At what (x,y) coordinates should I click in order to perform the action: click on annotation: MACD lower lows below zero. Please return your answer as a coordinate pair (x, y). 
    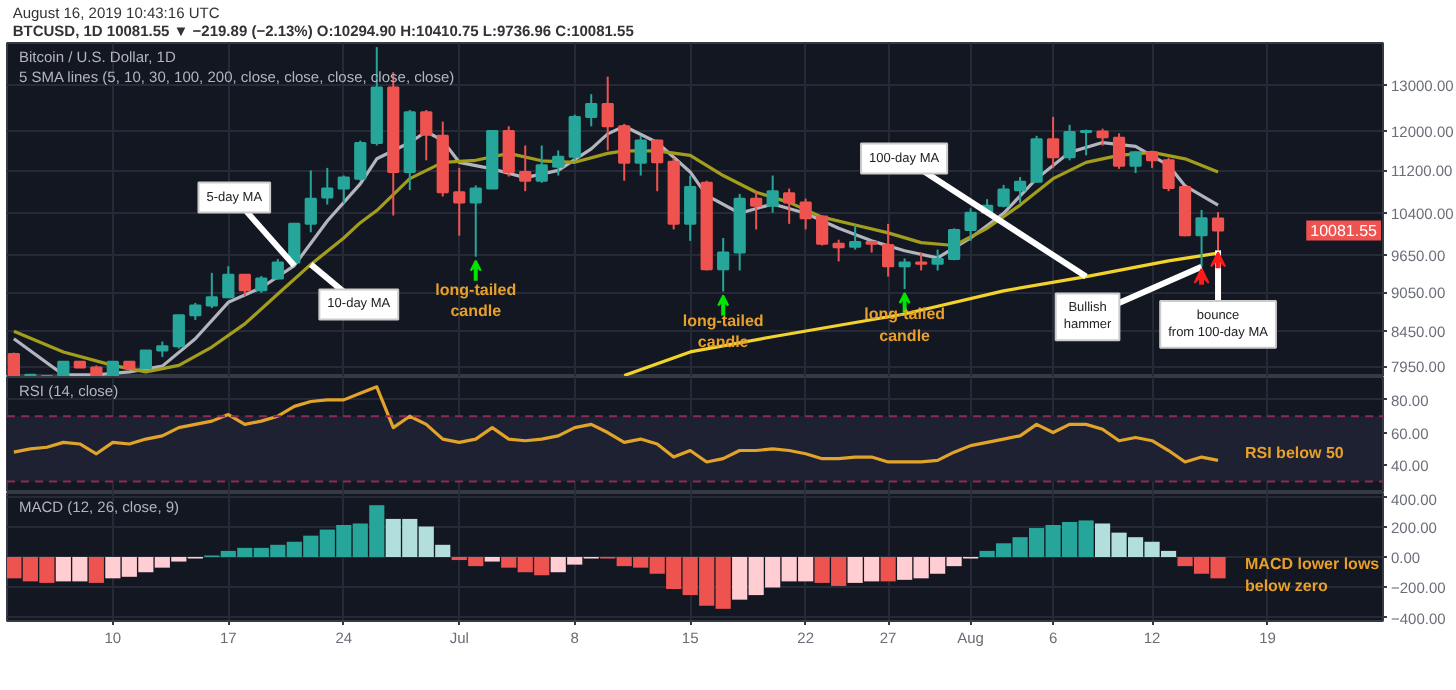
    Looking at the image, I should click on (1313, 575).